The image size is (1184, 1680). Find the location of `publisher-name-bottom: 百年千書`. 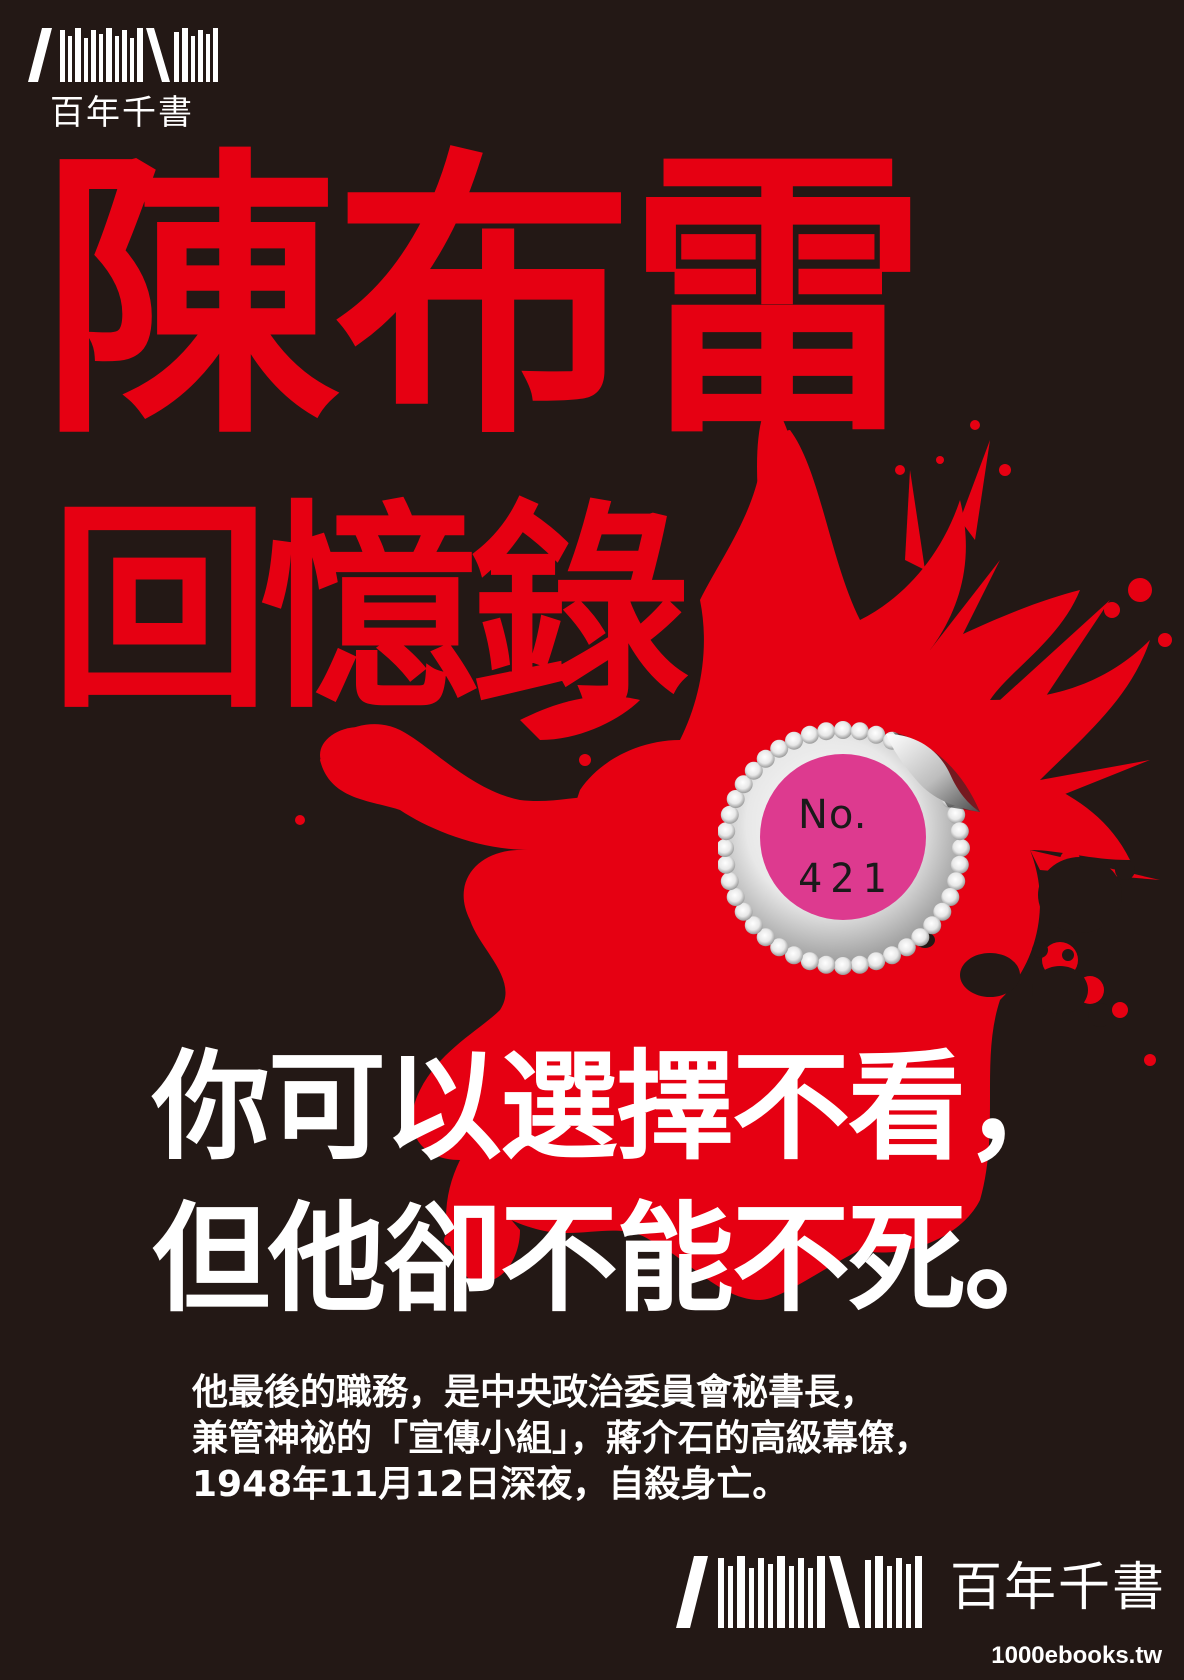

publisher-name-bottom: 百年千書 is located at coordinates (1058, 1588).